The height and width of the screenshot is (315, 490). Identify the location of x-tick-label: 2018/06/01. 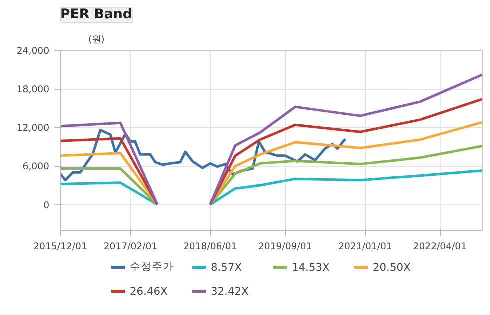
(210, 247).